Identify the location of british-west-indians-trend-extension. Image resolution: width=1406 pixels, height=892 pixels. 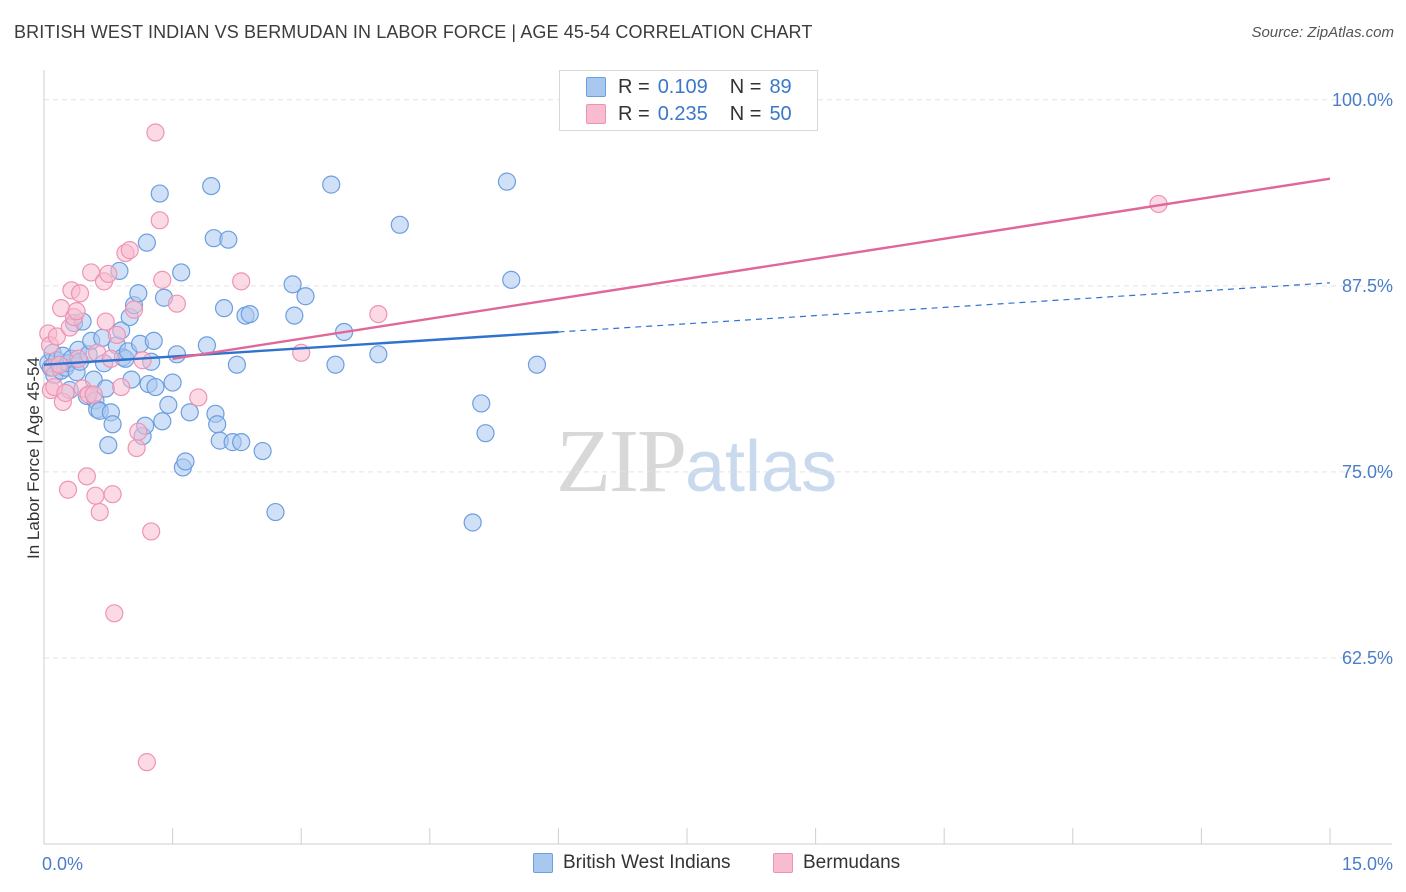
(944, 307).